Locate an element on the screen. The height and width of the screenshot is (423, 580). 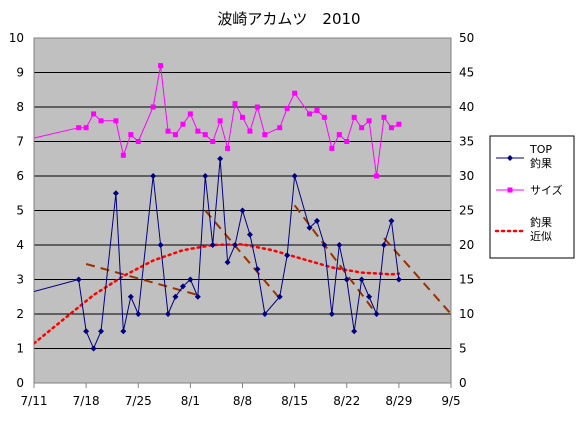
y-left-tick-label: 10 is located at coordinates (16, 38).